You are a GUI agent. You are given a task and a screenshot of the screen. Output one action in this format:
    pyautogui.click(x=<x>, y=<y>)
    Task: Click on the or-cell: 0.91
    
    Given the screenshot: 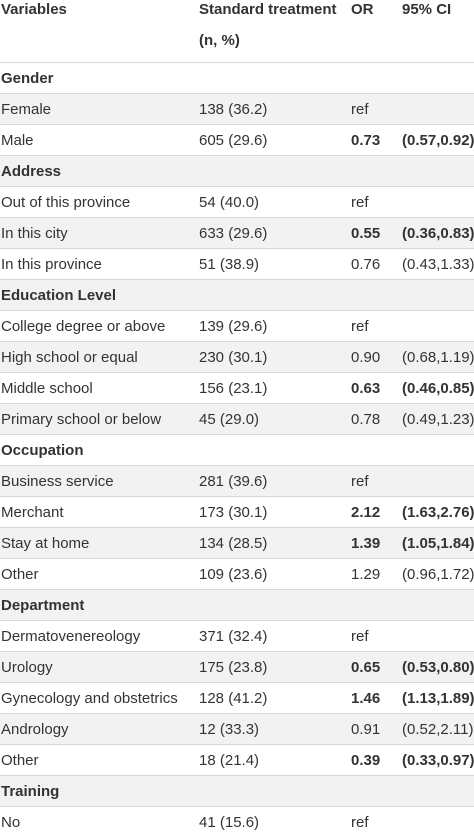 What is the action you would take?
    pyautogui.click(x=366, y=729)
    